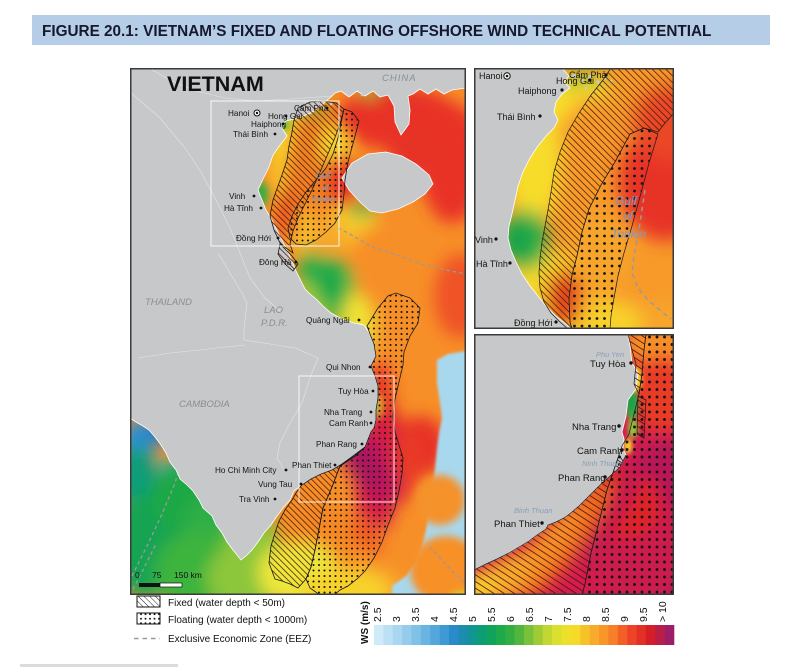  What do you see at coordinates (435, 619) in the screenshot?
I see `svg-text: 4` at bounding box center [435, 619].